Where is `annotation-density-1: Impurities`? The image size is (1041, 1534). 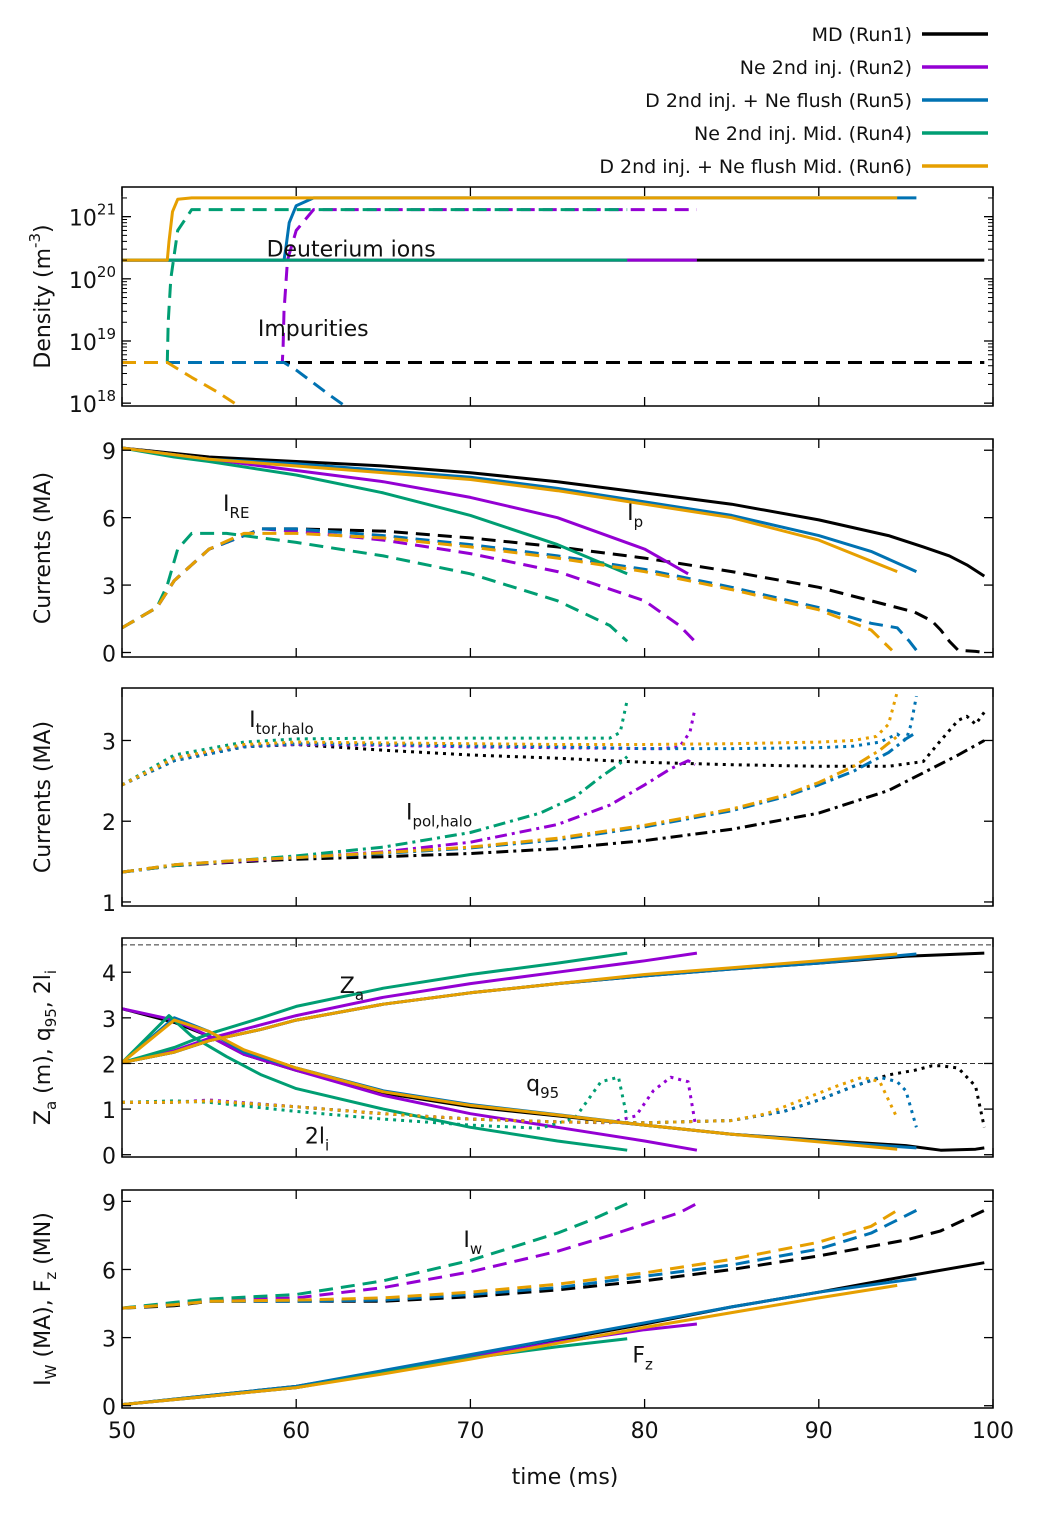
annotation-density-1: Impurities is located at coordinates (313, 329).